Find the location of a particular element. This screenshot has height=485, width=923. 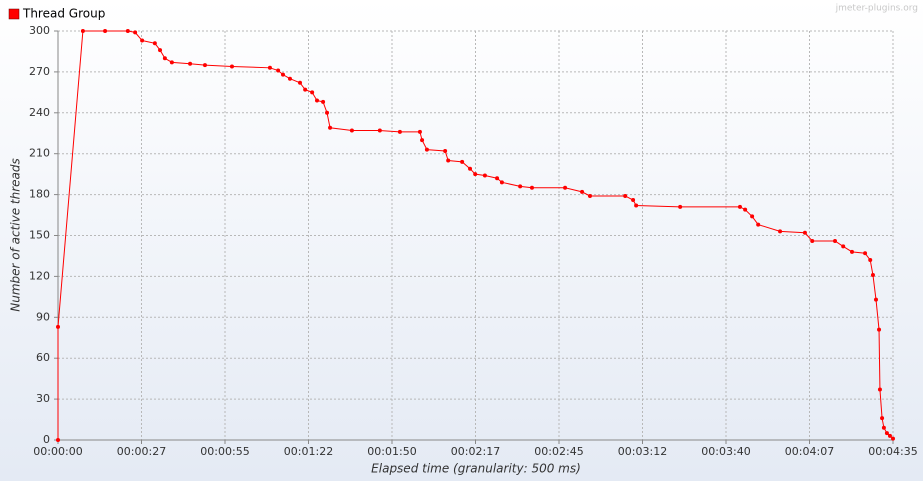

y-tick-label: 300 is located at coordinates (39, 30).